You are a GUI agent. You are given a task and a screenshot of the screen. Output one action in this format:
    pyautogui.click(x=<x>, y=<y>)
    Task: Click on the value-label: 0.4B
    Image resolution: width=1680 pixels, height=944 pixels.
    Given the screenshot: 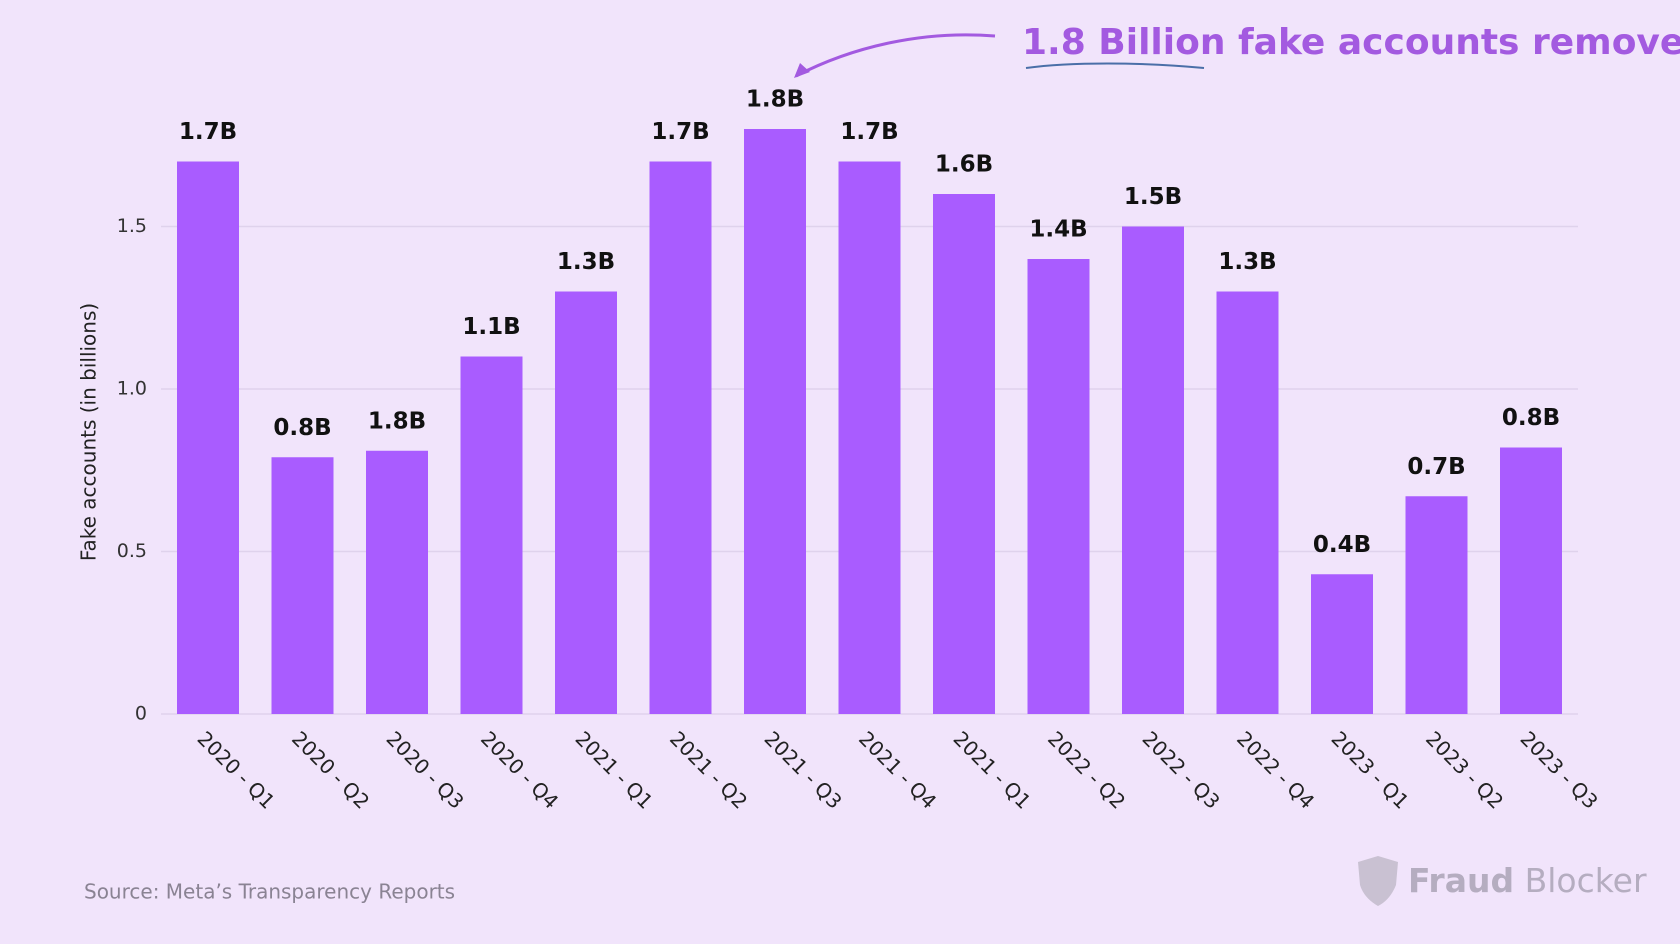 What is the action you would take?
    pyautogui.click(x=1342, y=545)
    